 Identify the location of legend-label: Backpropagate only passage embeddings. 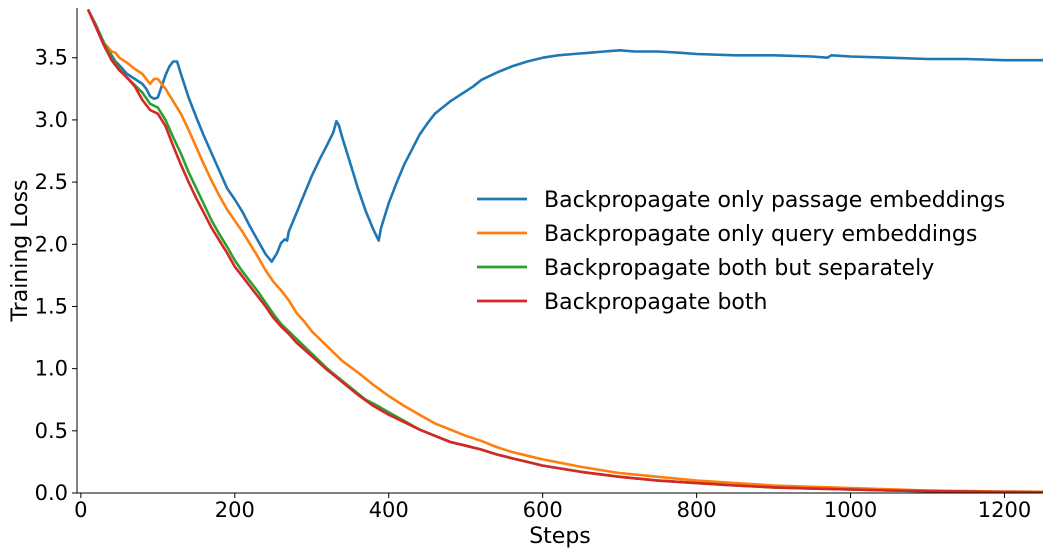
(774, 200).